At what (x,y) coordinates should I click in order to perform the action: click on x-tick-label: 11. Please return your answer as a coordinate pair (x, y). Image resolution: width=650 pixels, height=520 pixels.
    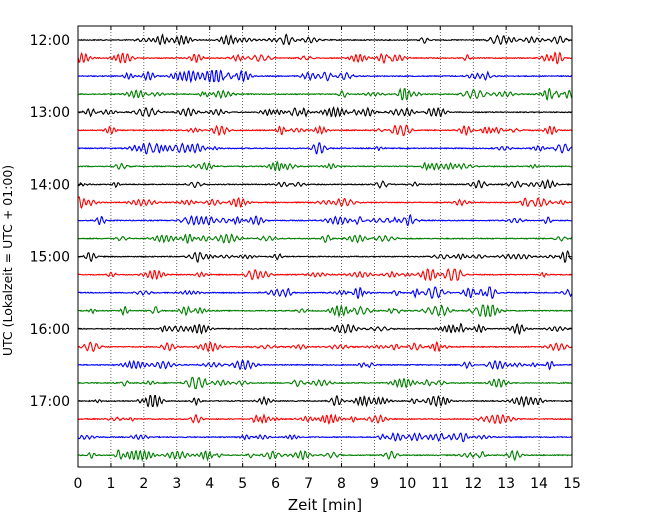
    Looking at the image, I should click on (440, 484).